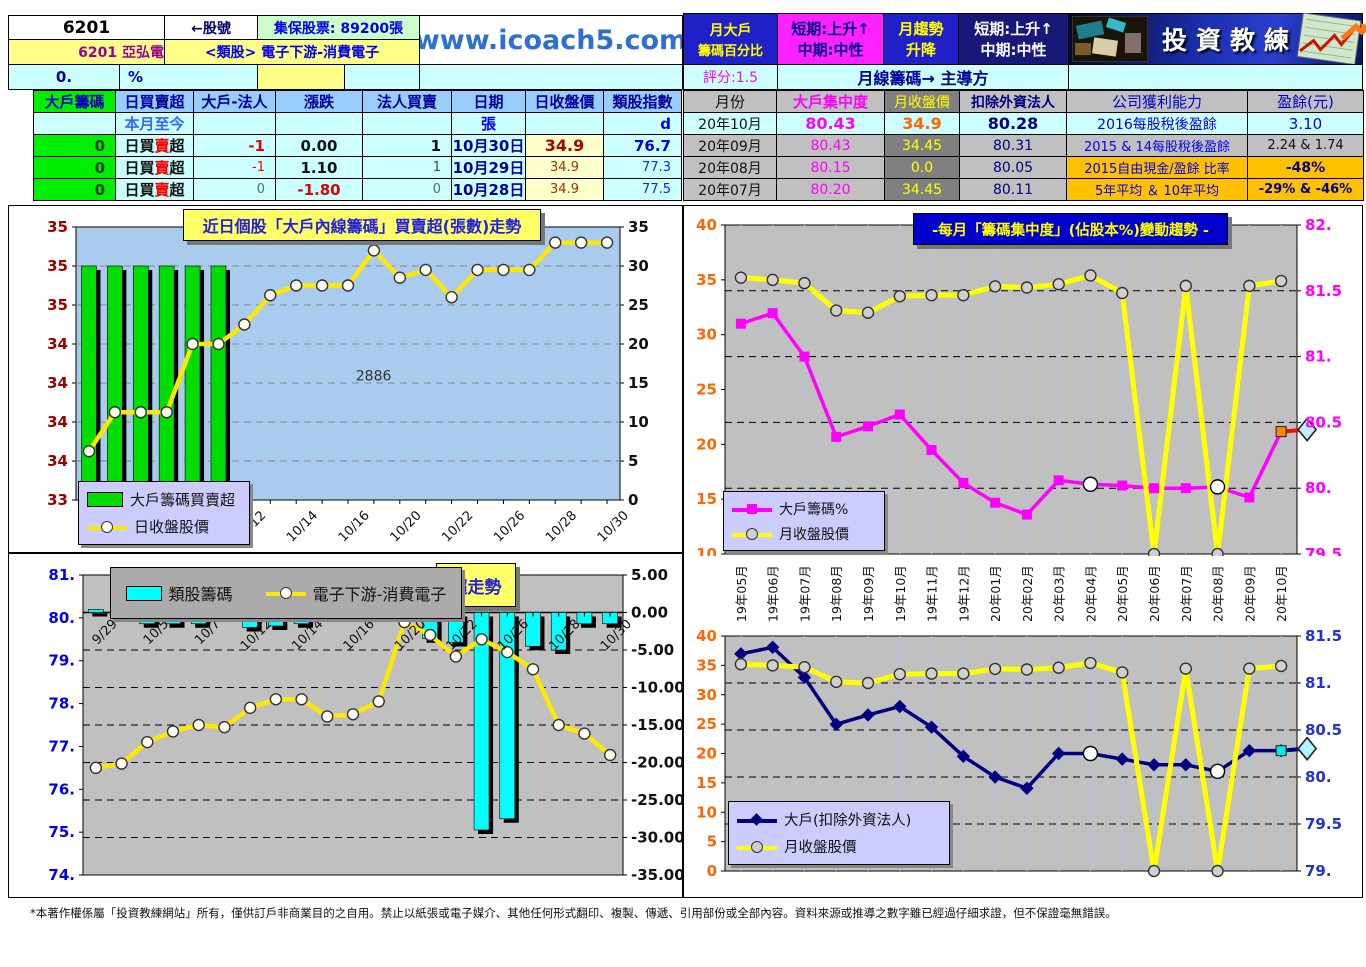 The width and height of the screenshot is (1366, 967). I want to click on svg-text: 10/22, so click(457, 526).